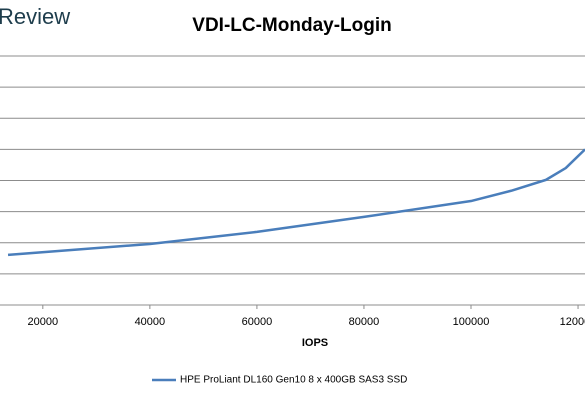 The width and height of the screenshot is (585, 401). What do you see at coordinates (291, 25) in the screenshot?
I see `chart-title: VDI-LC-Monday-Login` at bounding box center [291, 25].